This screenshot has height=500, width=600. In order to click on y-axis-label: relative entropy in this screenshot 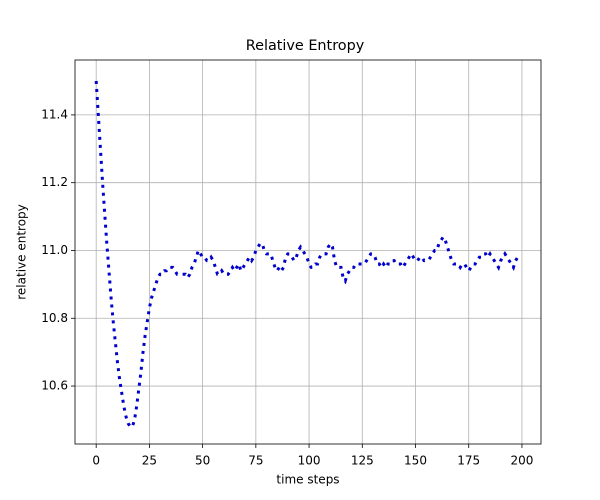, I will do `click(22, 252)`.